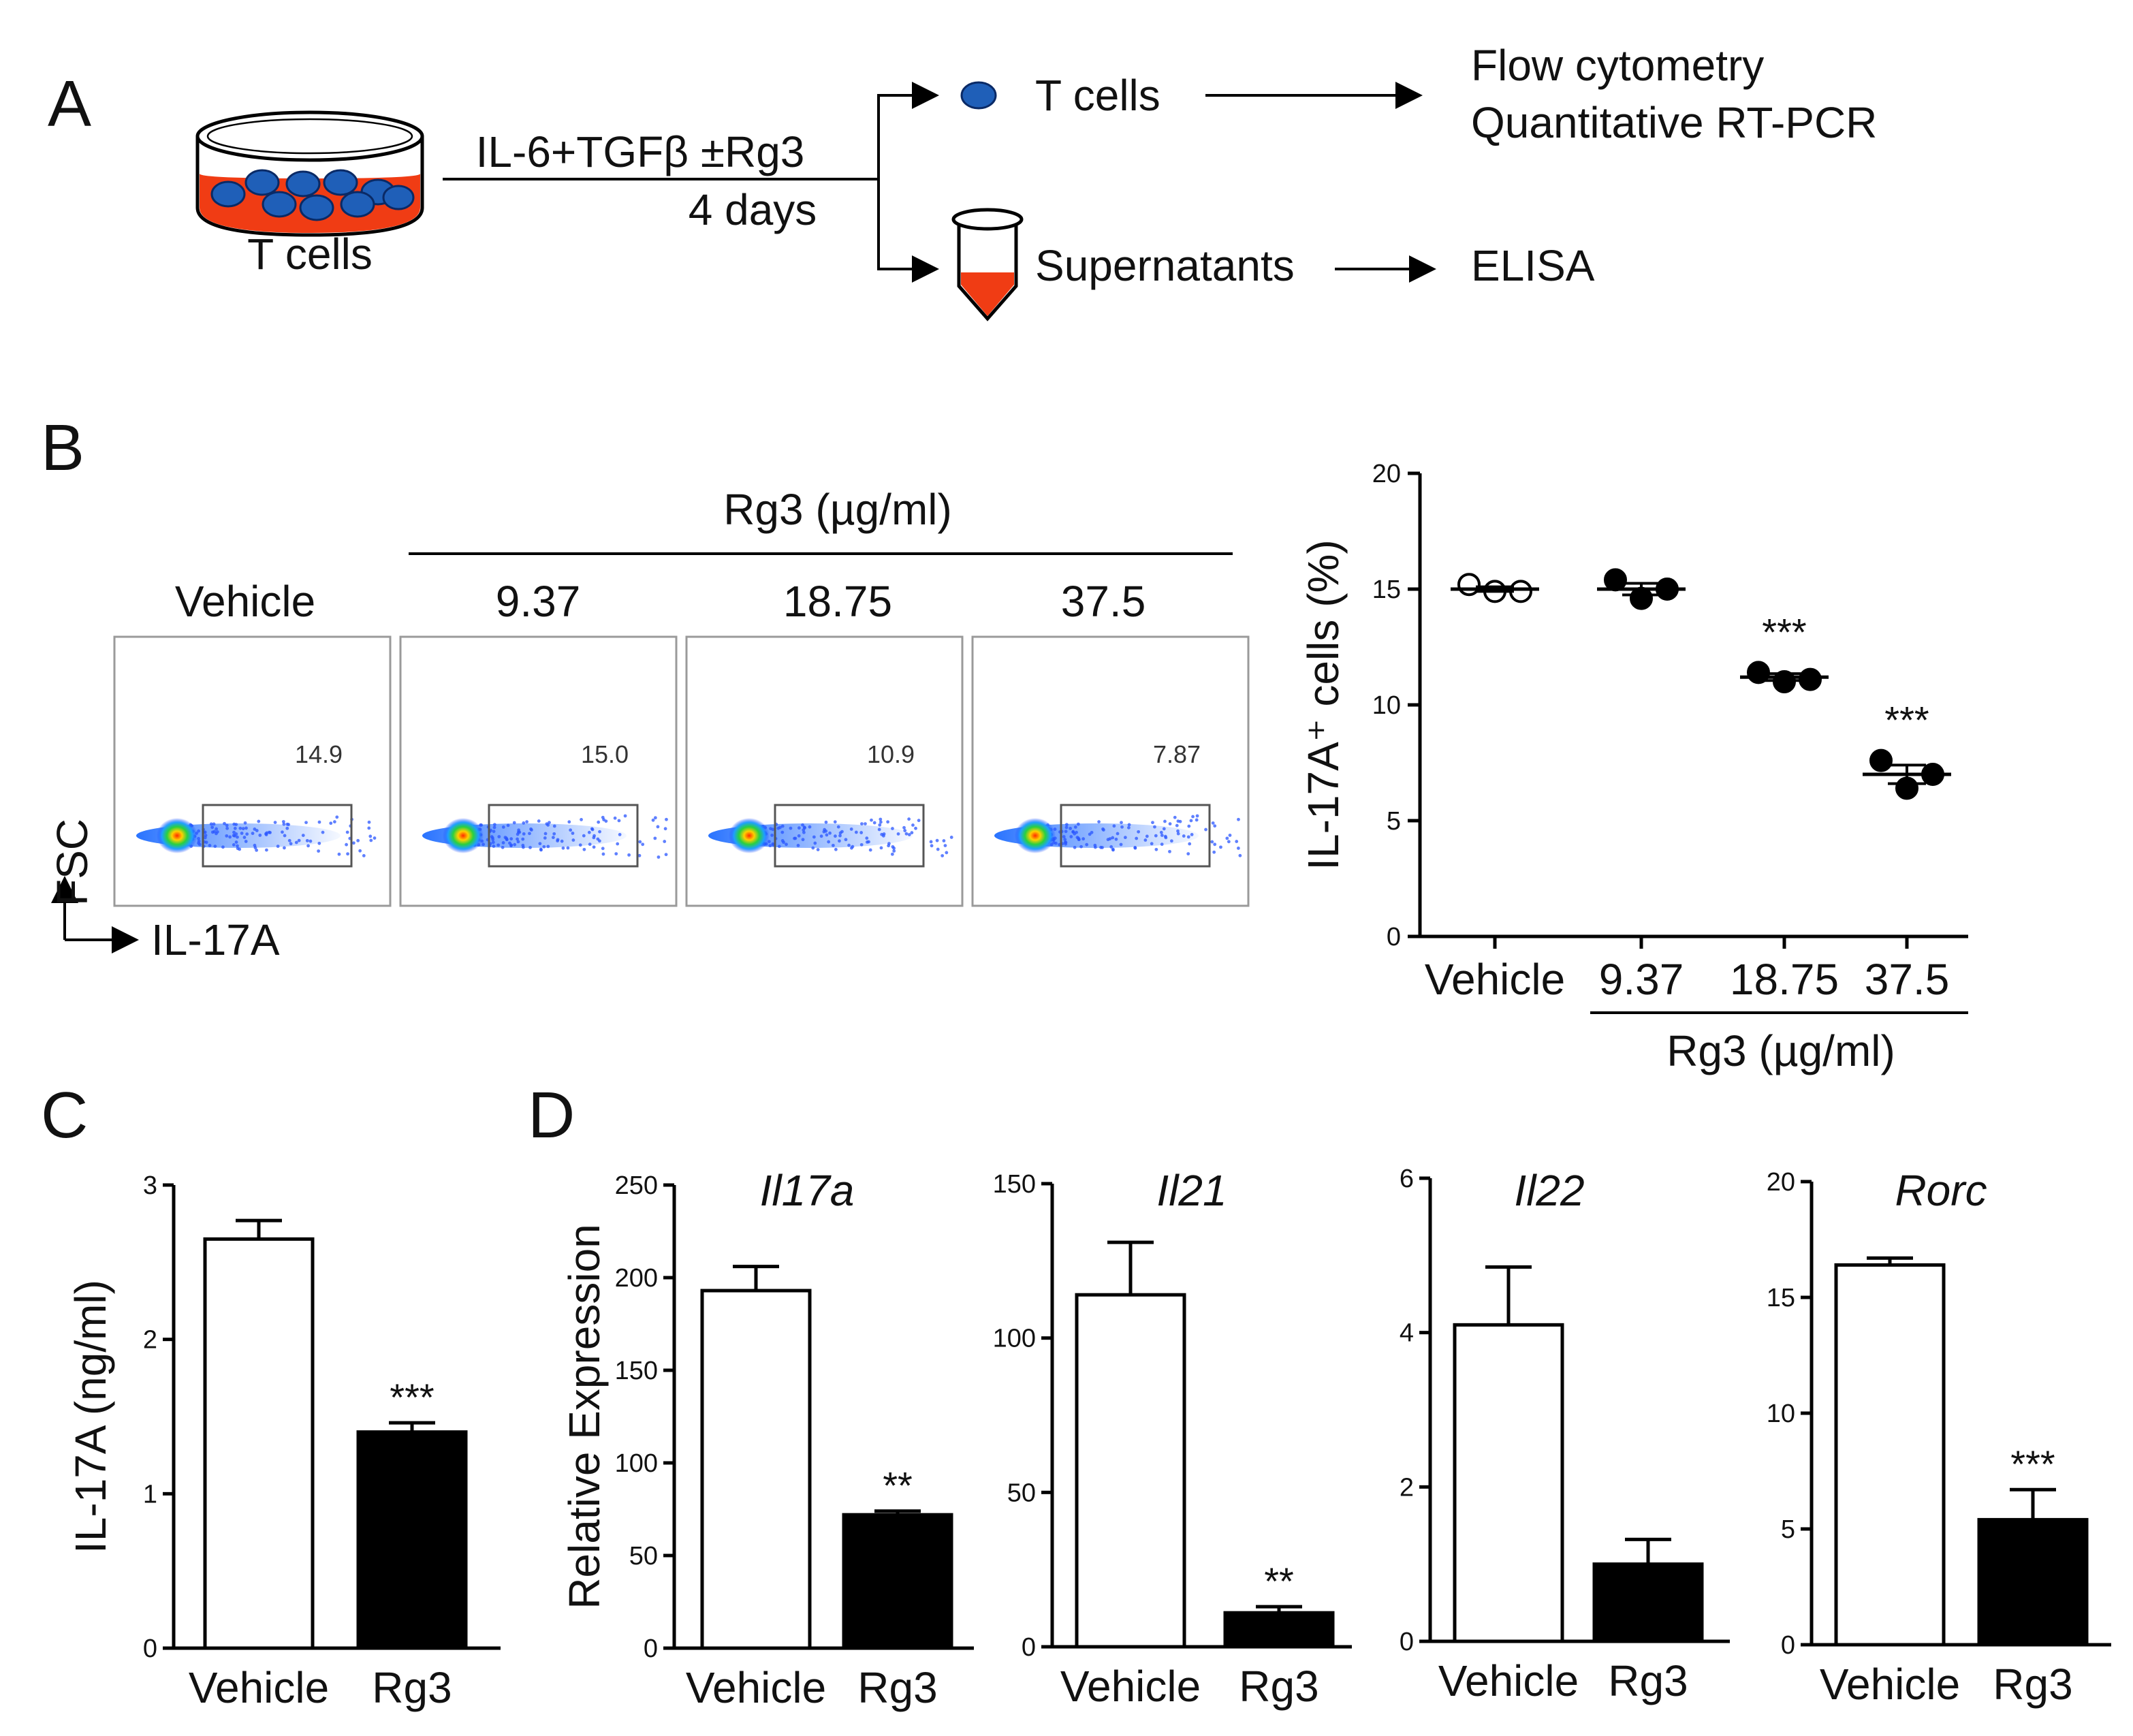 The height and width of the screenshot is (1736, 2133). What do you see at coordinates (1881, 760) in the screenshot?
I see `scatter-point` at bounding box center [1881, 760].